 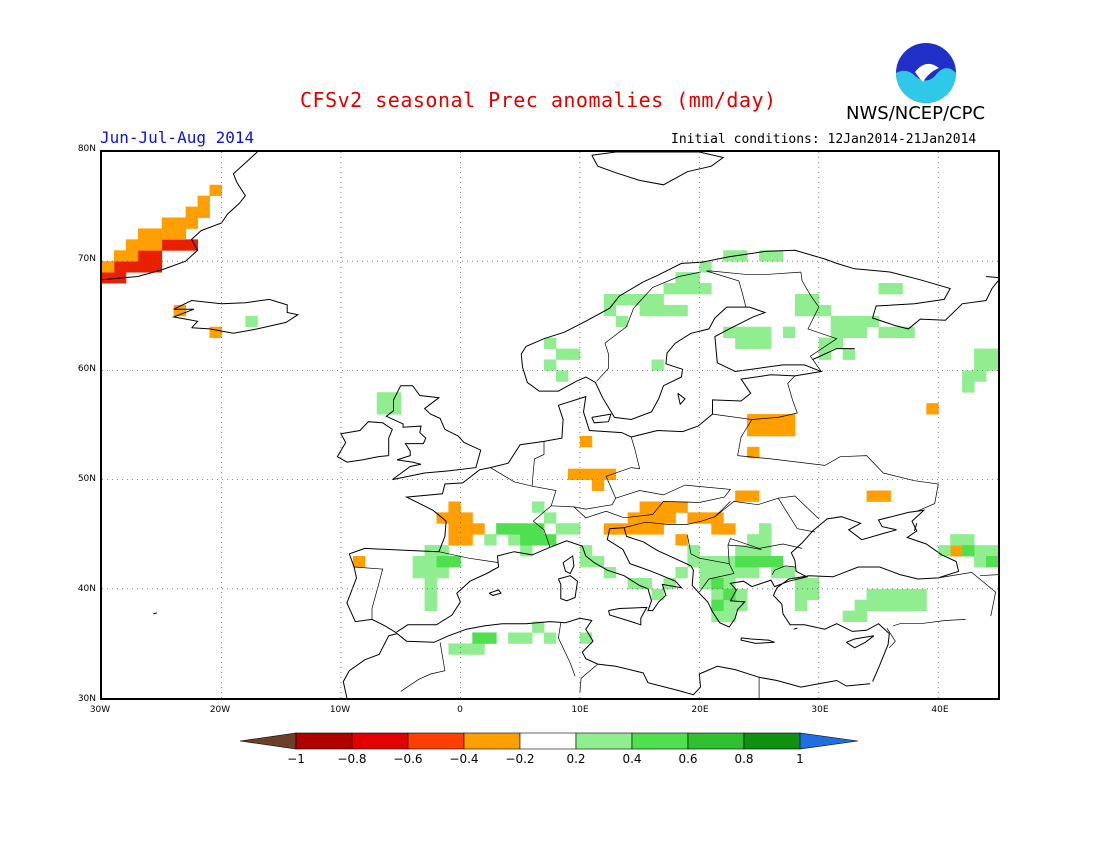 What do you see at coordinates (940, 710) in the screenshot?
I see `longitude-label: 40E` at bounding box center [940, 710].